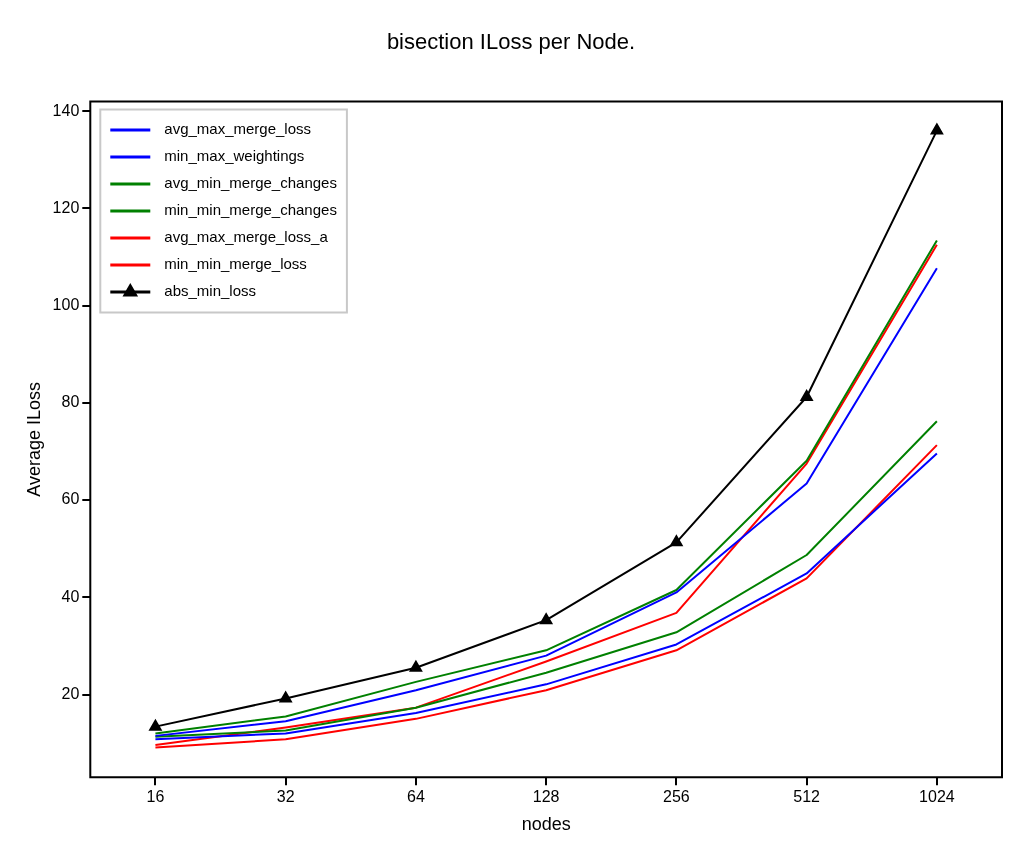 Image resolution: width=1022 pixels, height=860 pixels. I want to click on x-tick-label: 128, so click(546, 797).